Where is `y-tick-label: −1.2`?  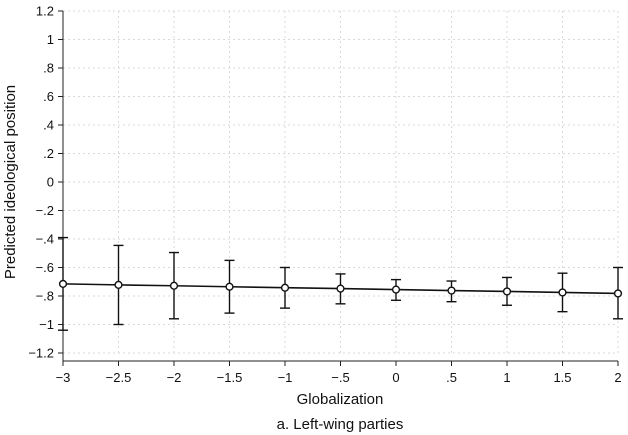
y-tick-label: −1.2 is located at coordinates (41, 353).